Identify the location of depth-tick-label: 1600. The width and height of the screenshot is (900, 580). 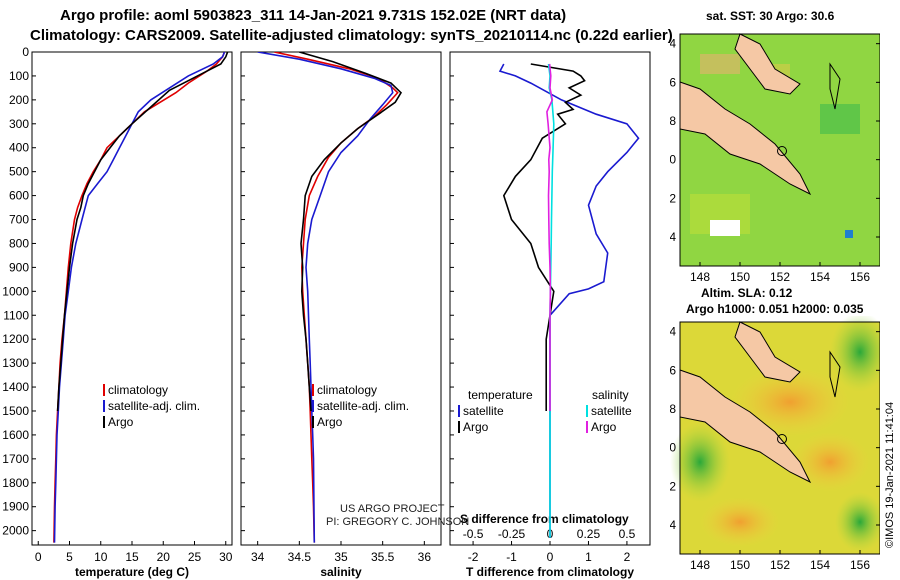
(15, 435).